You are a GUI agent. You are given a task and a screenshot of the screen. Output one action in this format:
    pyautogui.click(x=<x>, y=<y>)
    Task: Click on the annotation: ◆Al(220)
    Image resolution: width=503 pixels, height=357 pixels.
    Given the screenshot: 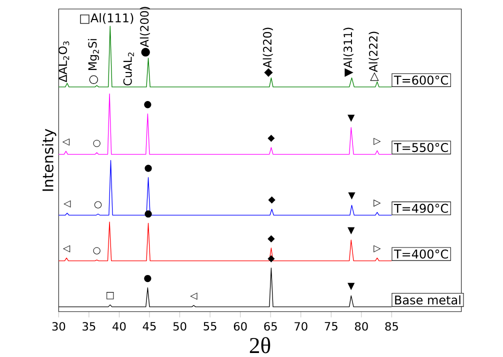 What is the action you would take?
    pyautogui.click(x=267, y=52)
    